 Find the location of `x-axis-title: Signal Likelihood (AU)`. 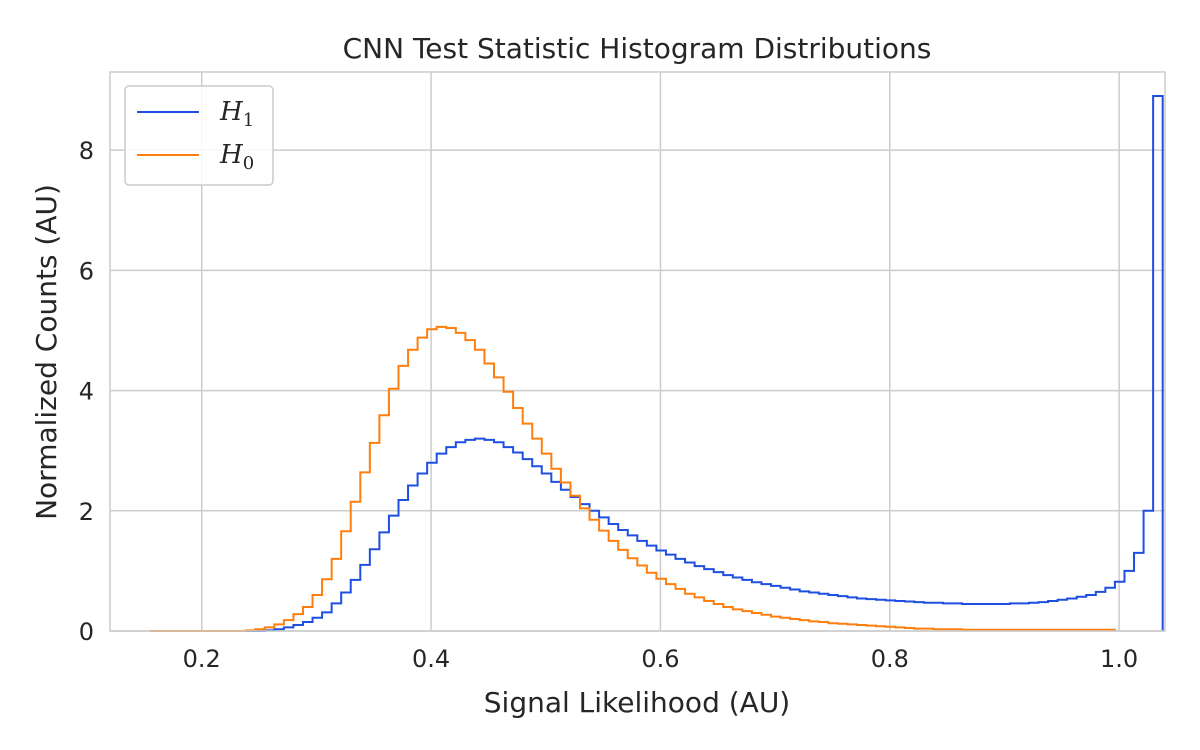

x-axis-title: Signal Likelihood (AU) is located at coordinates (637, 702).